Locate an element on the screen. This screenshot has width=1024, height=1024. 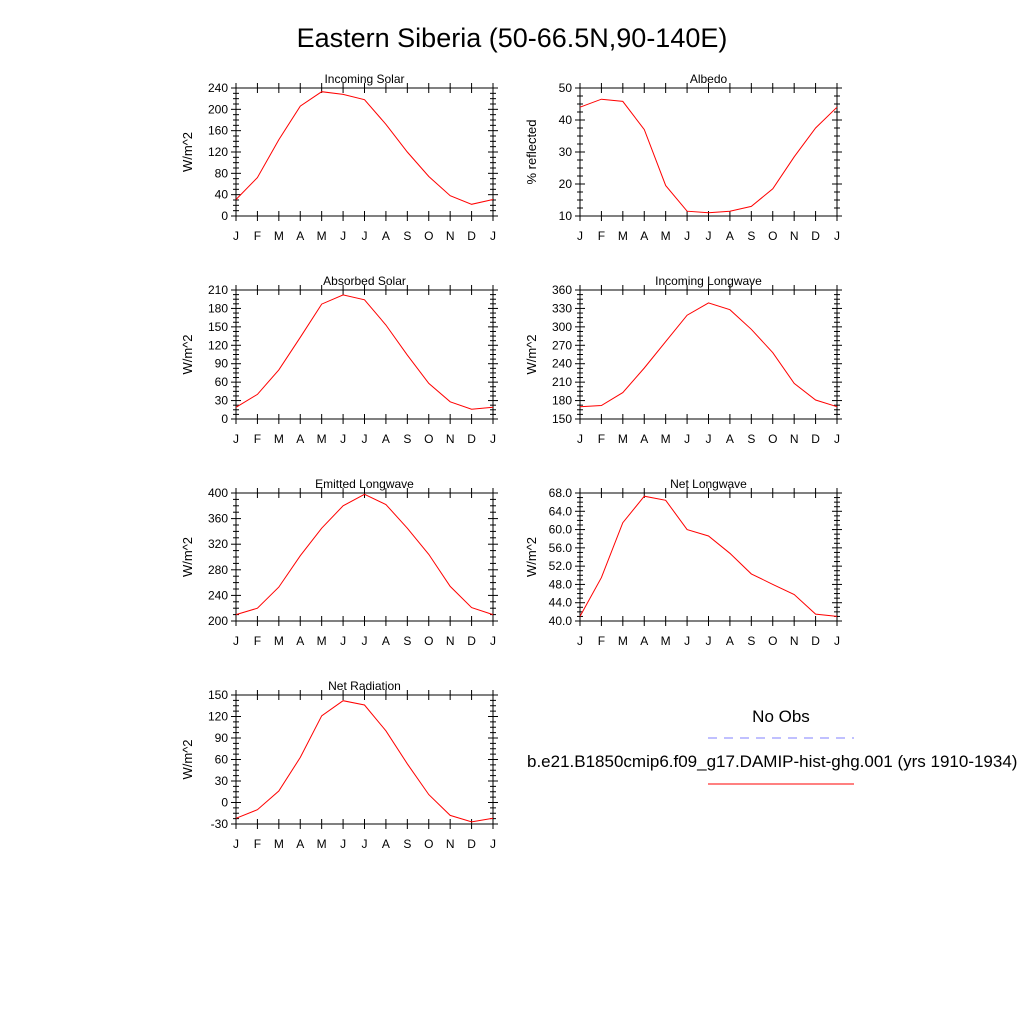
y-tick-label: 400 is located at coordinates (218, 493).